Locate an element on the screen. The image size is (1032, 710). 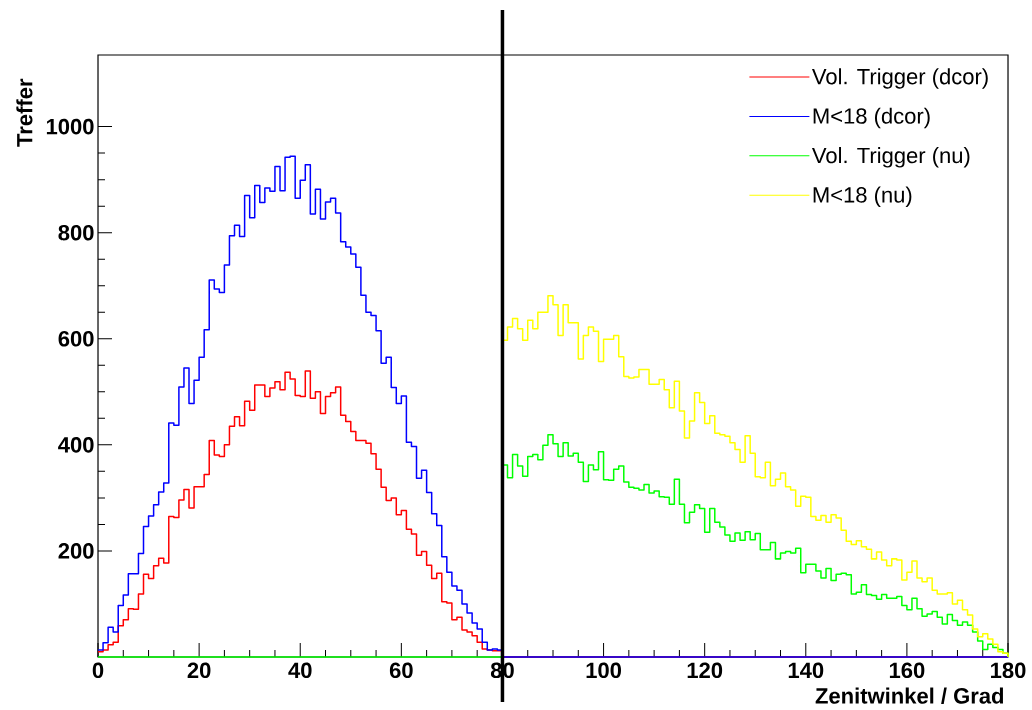
legend-label: M<18 (dcor) is located at coordinates (871, 118).